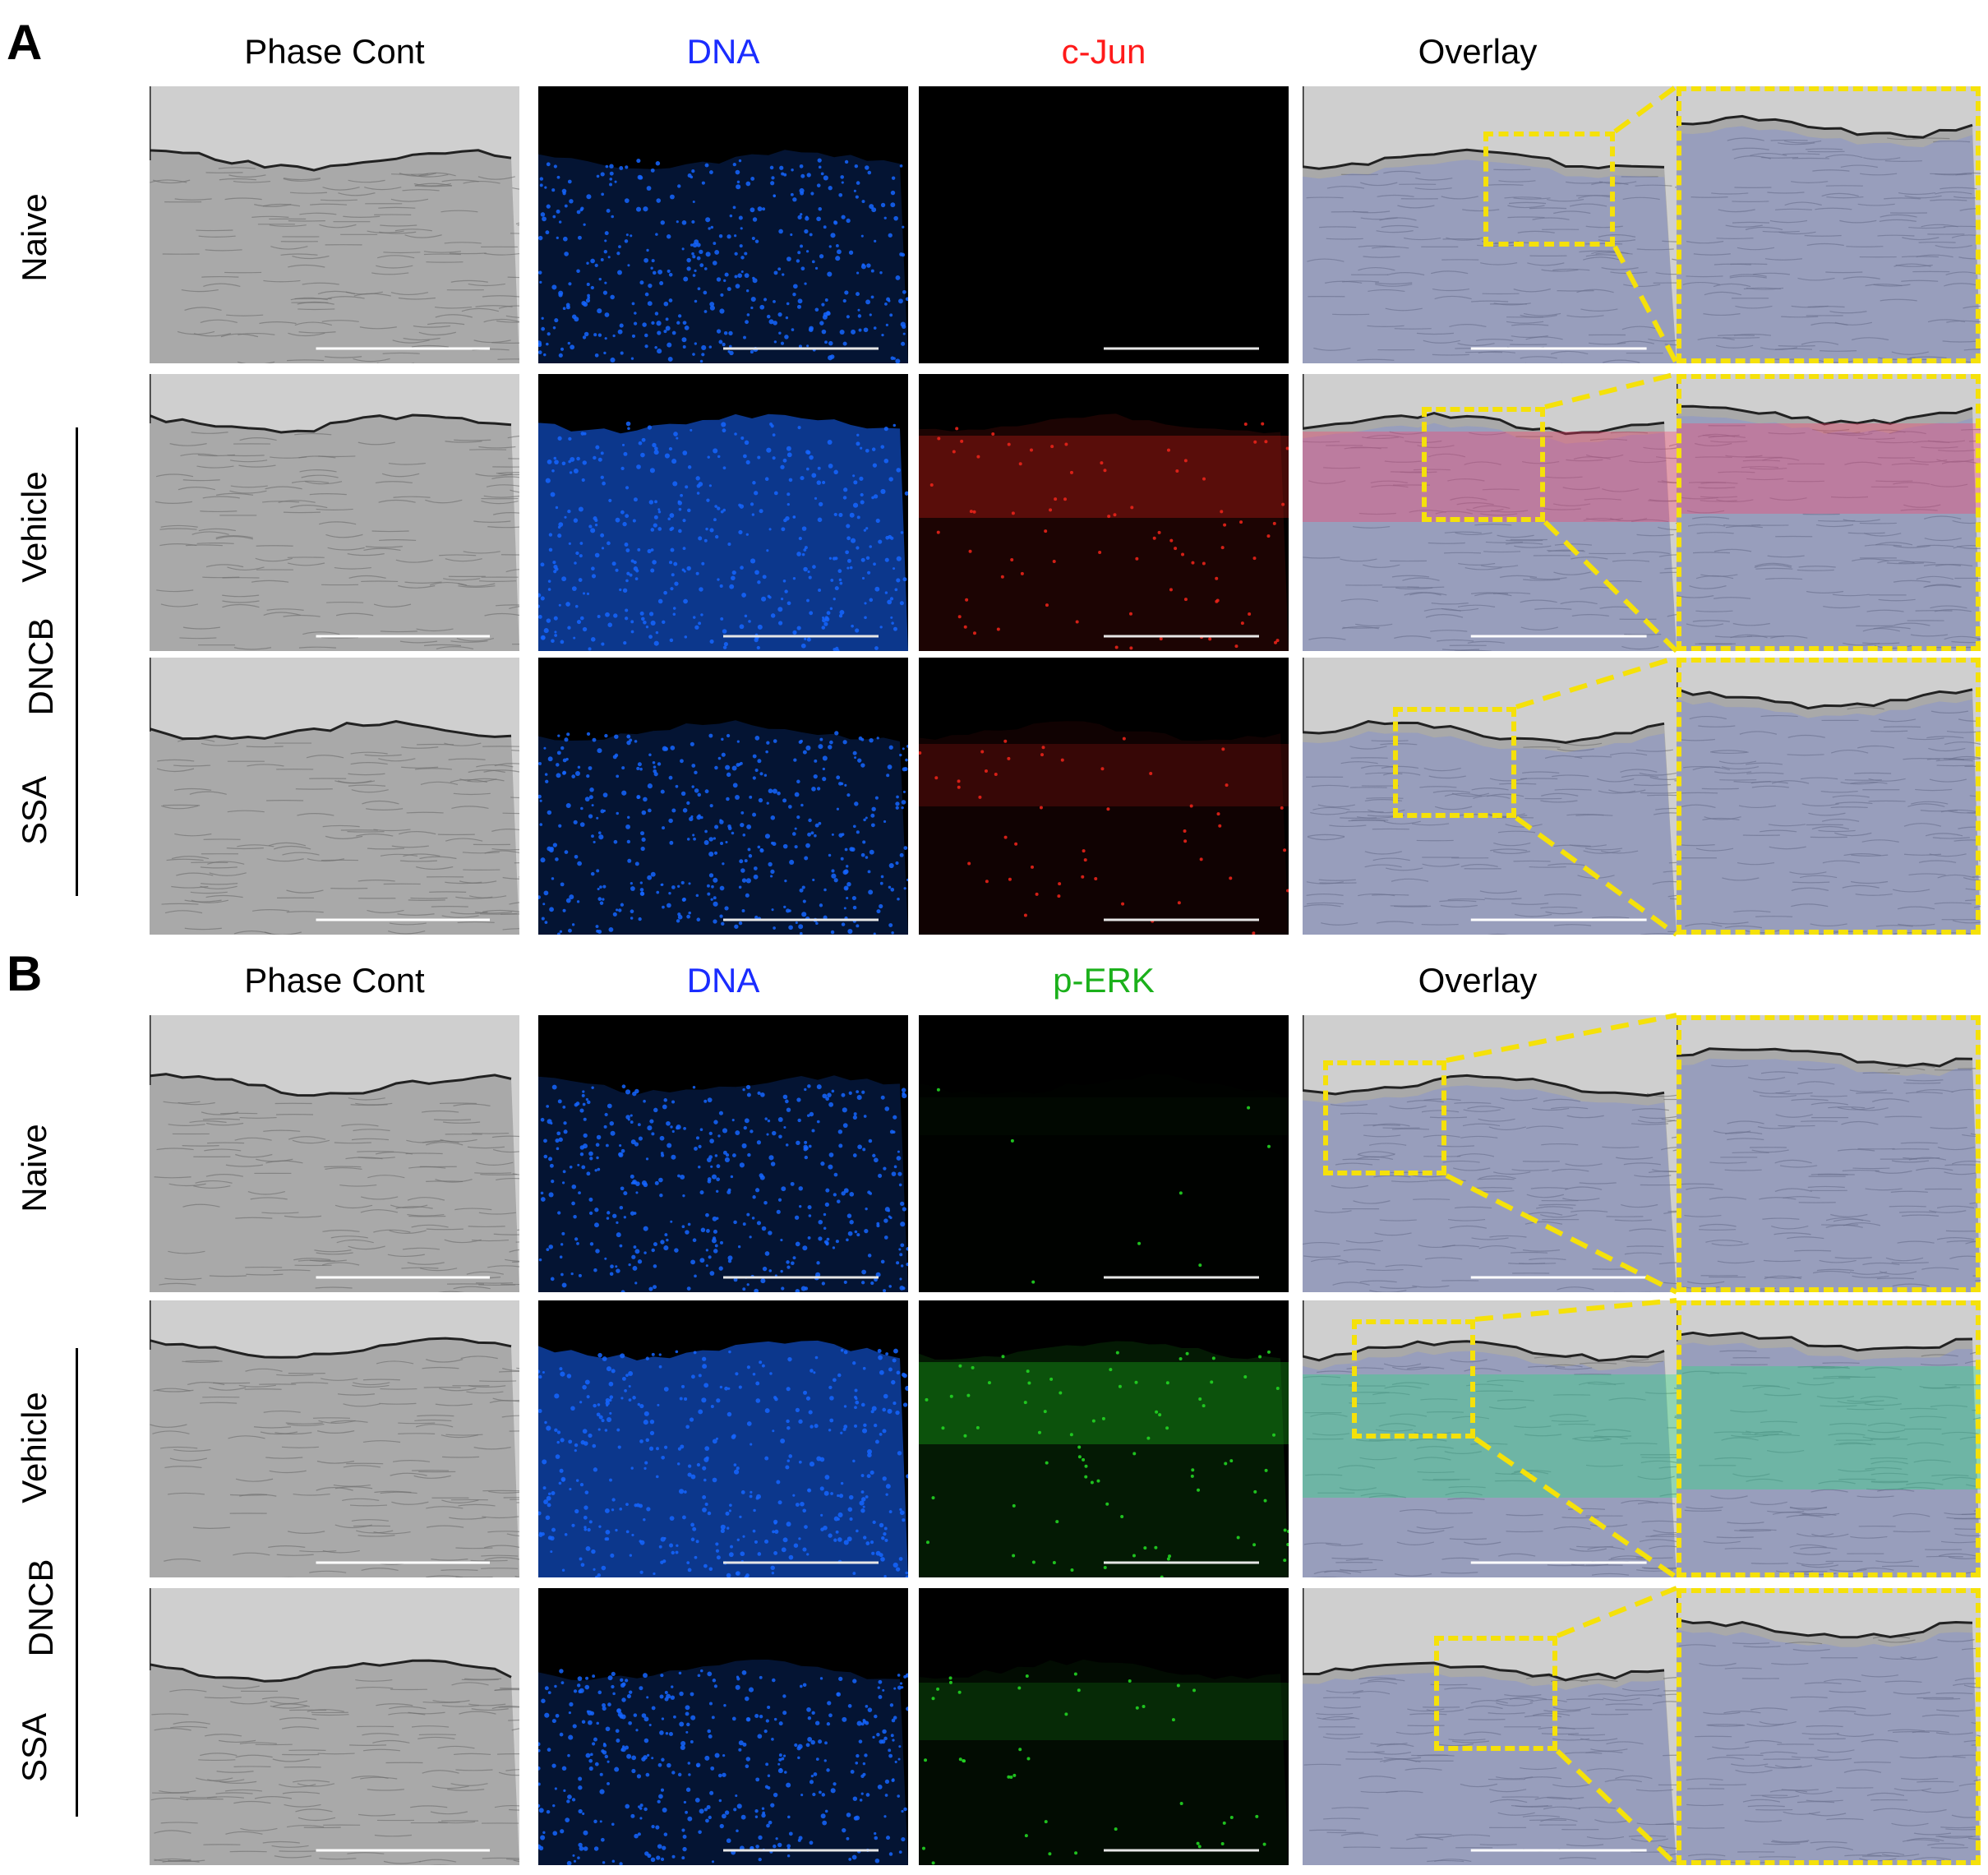  Describe the element at coordinates (34, 1168) in the screenshot. I see `row-label-naive-b: Naive` at that location.